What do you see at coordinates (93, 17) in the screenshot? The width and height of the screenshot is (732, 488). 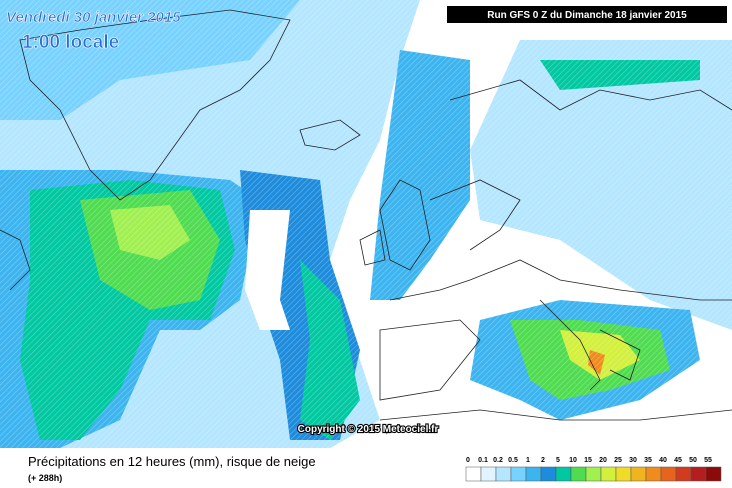 I see `map-date: Vendredi 30 janvier 2015` at bounding box center [93, 17].